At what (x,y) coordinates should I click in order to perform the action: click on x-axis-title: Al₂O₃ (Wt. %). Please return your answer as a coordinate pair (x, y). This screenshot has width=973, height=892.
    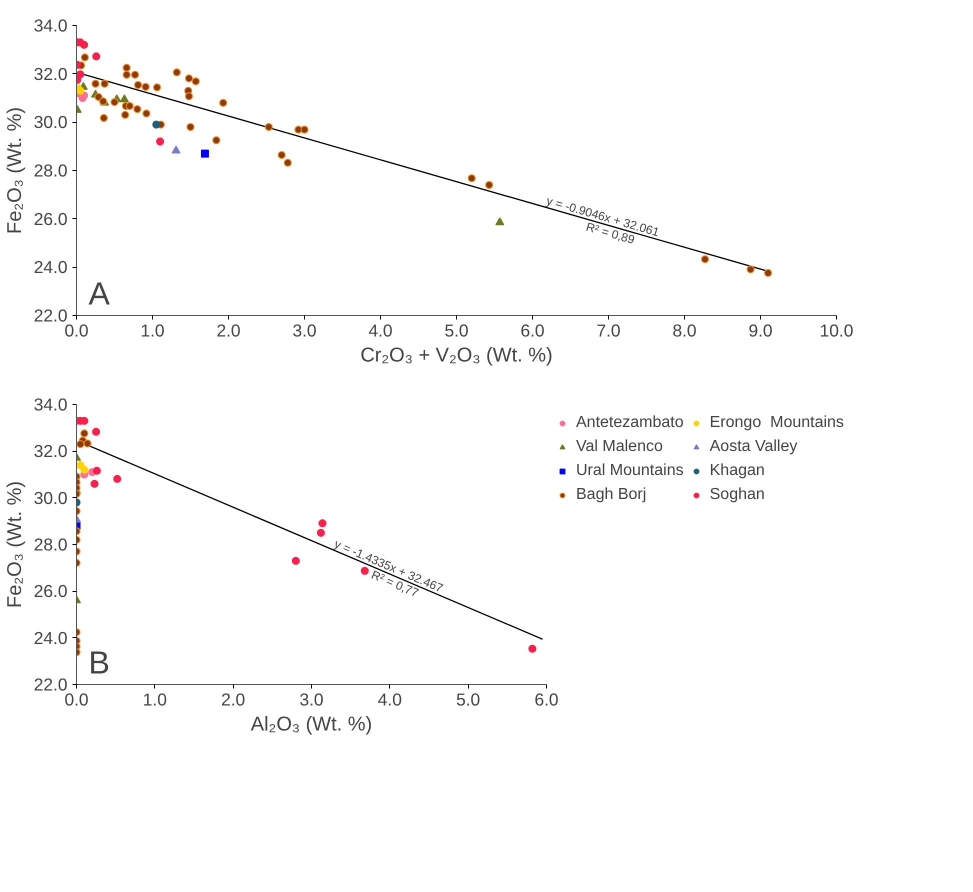
    Looking at the image, I should click on (311, 725).